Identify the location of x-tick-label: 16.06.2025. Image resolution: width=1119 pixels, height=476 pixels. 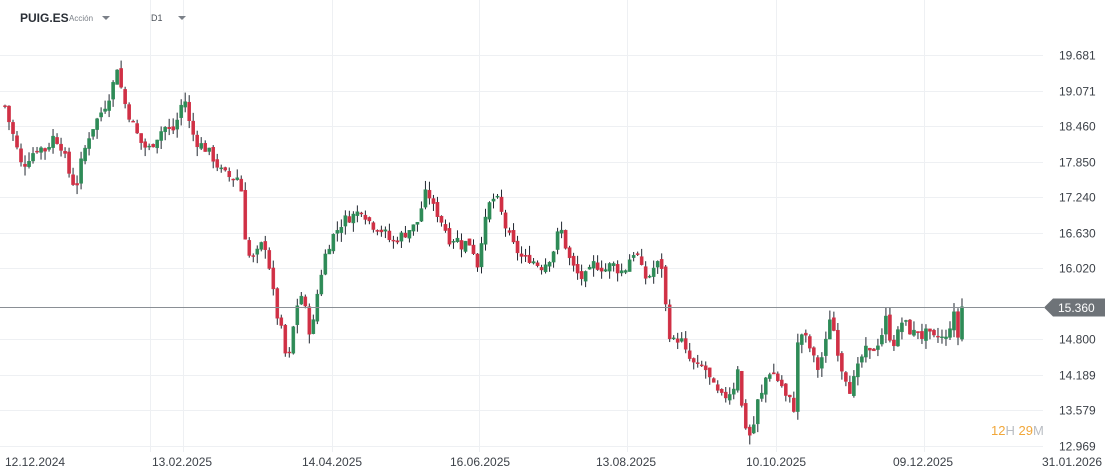
(480, 462).